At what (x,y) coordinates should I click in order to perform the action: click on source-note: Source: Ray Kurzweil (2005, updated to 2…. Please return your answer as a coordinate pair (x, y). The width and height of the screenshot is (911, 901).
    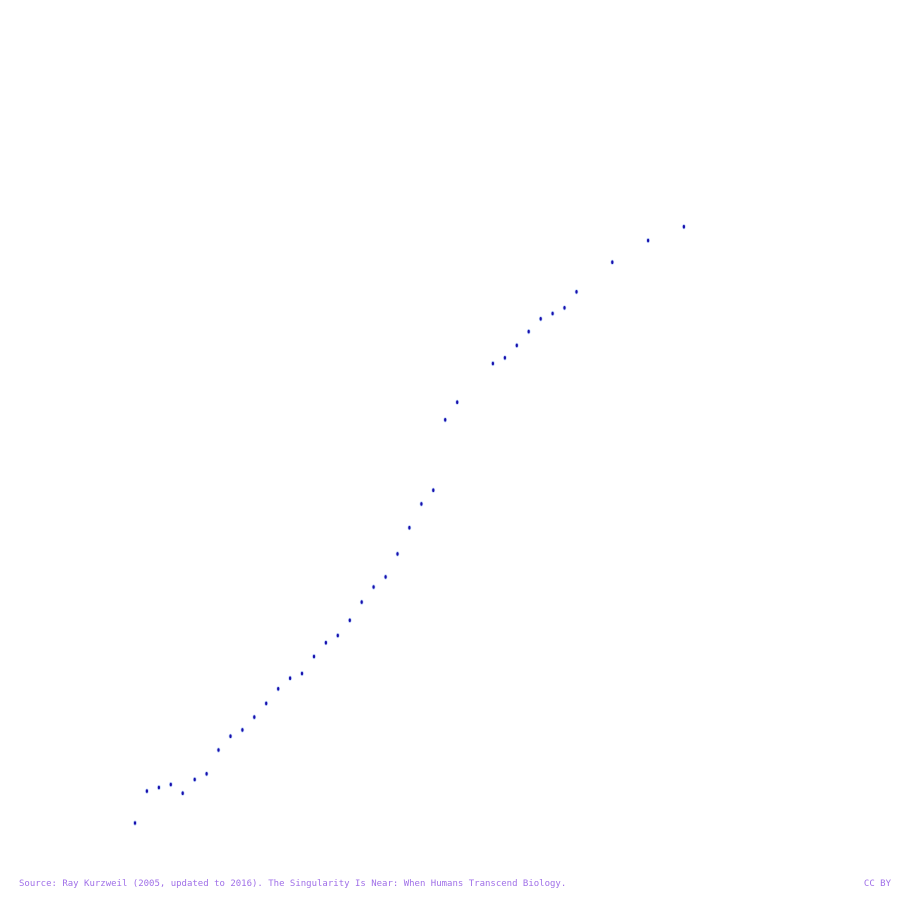
    Looking at the image, I should click on (293, 884).